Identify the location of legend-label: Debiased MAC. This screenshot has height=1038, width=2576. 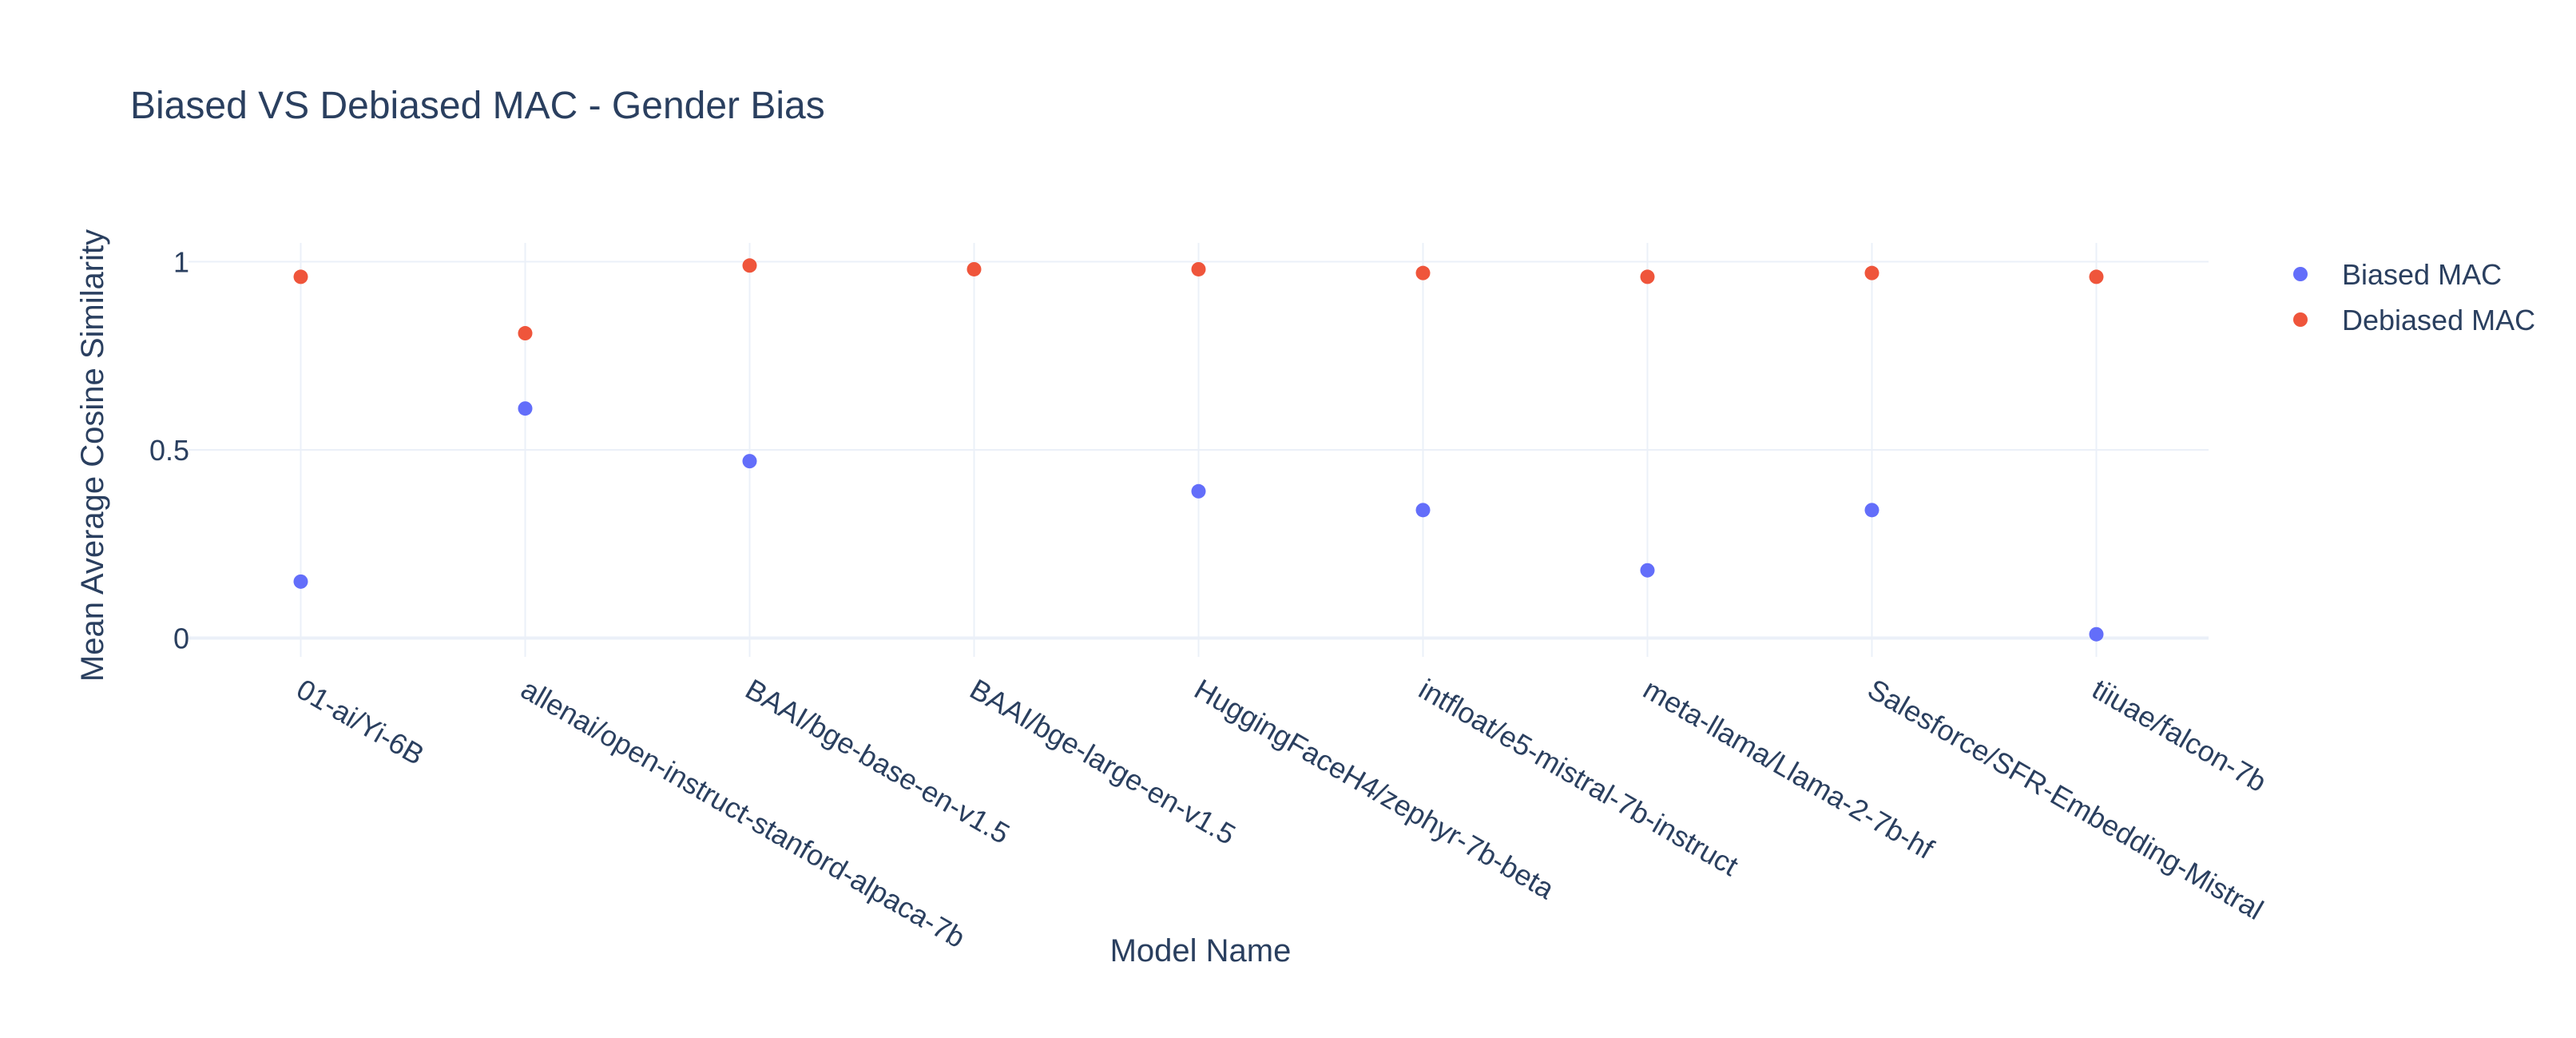
(2438, 320).